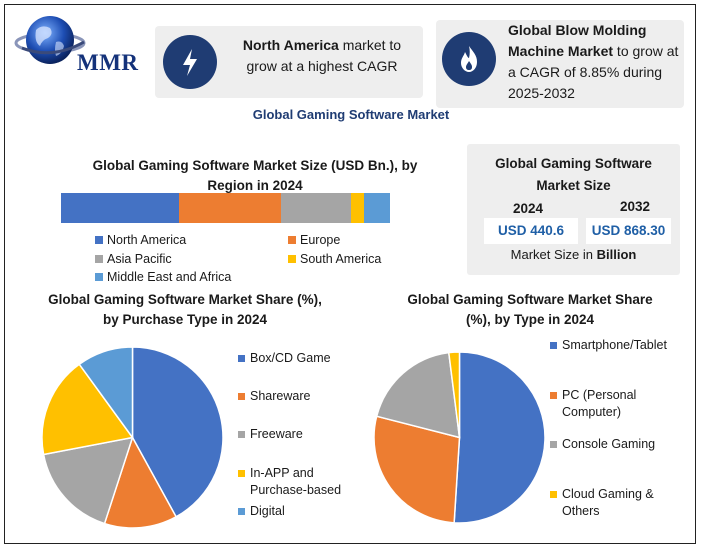  Describe the element at coordinates (614, 345) in the screenshot. I see `legend-label: Smartphone/Tablet` at that location.